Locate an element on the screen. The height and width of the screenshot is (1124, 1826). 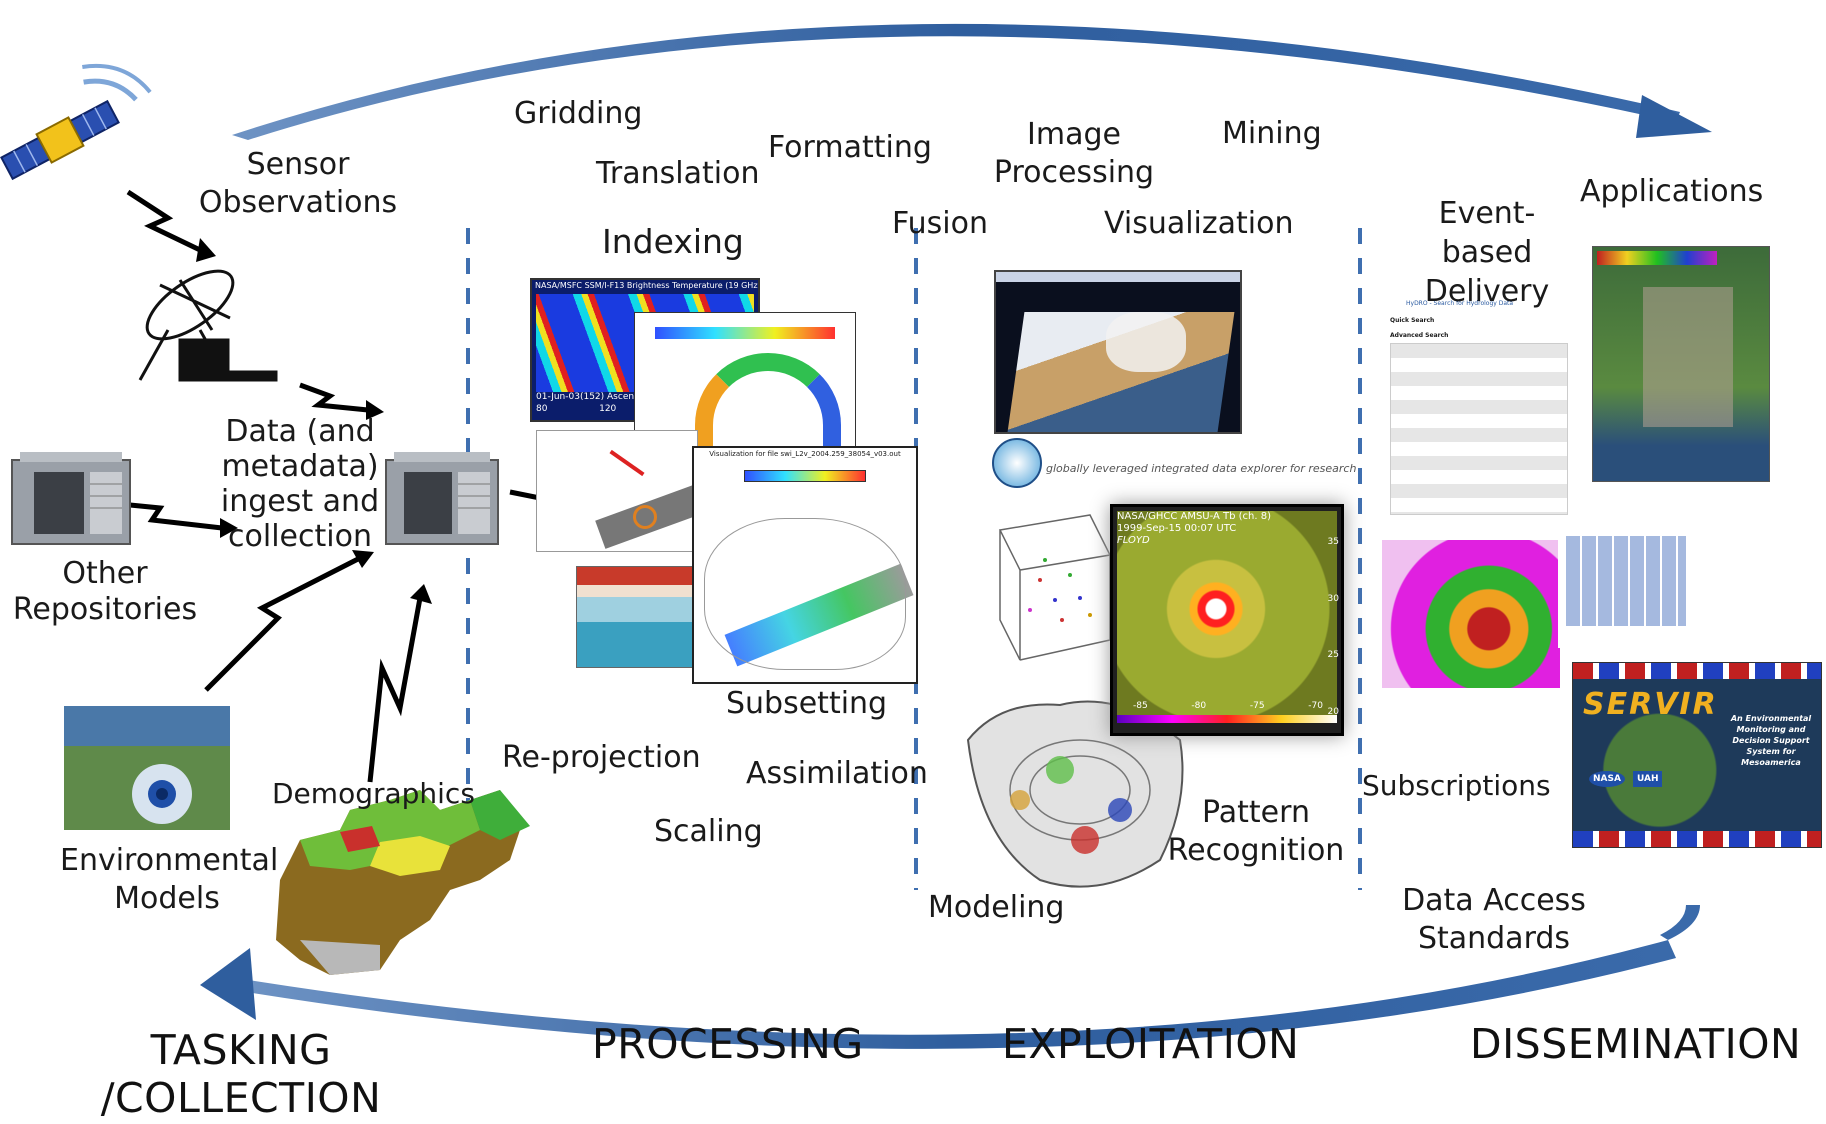
phase-tasking-line1: TASKING is located at coordinates (241, 1050).